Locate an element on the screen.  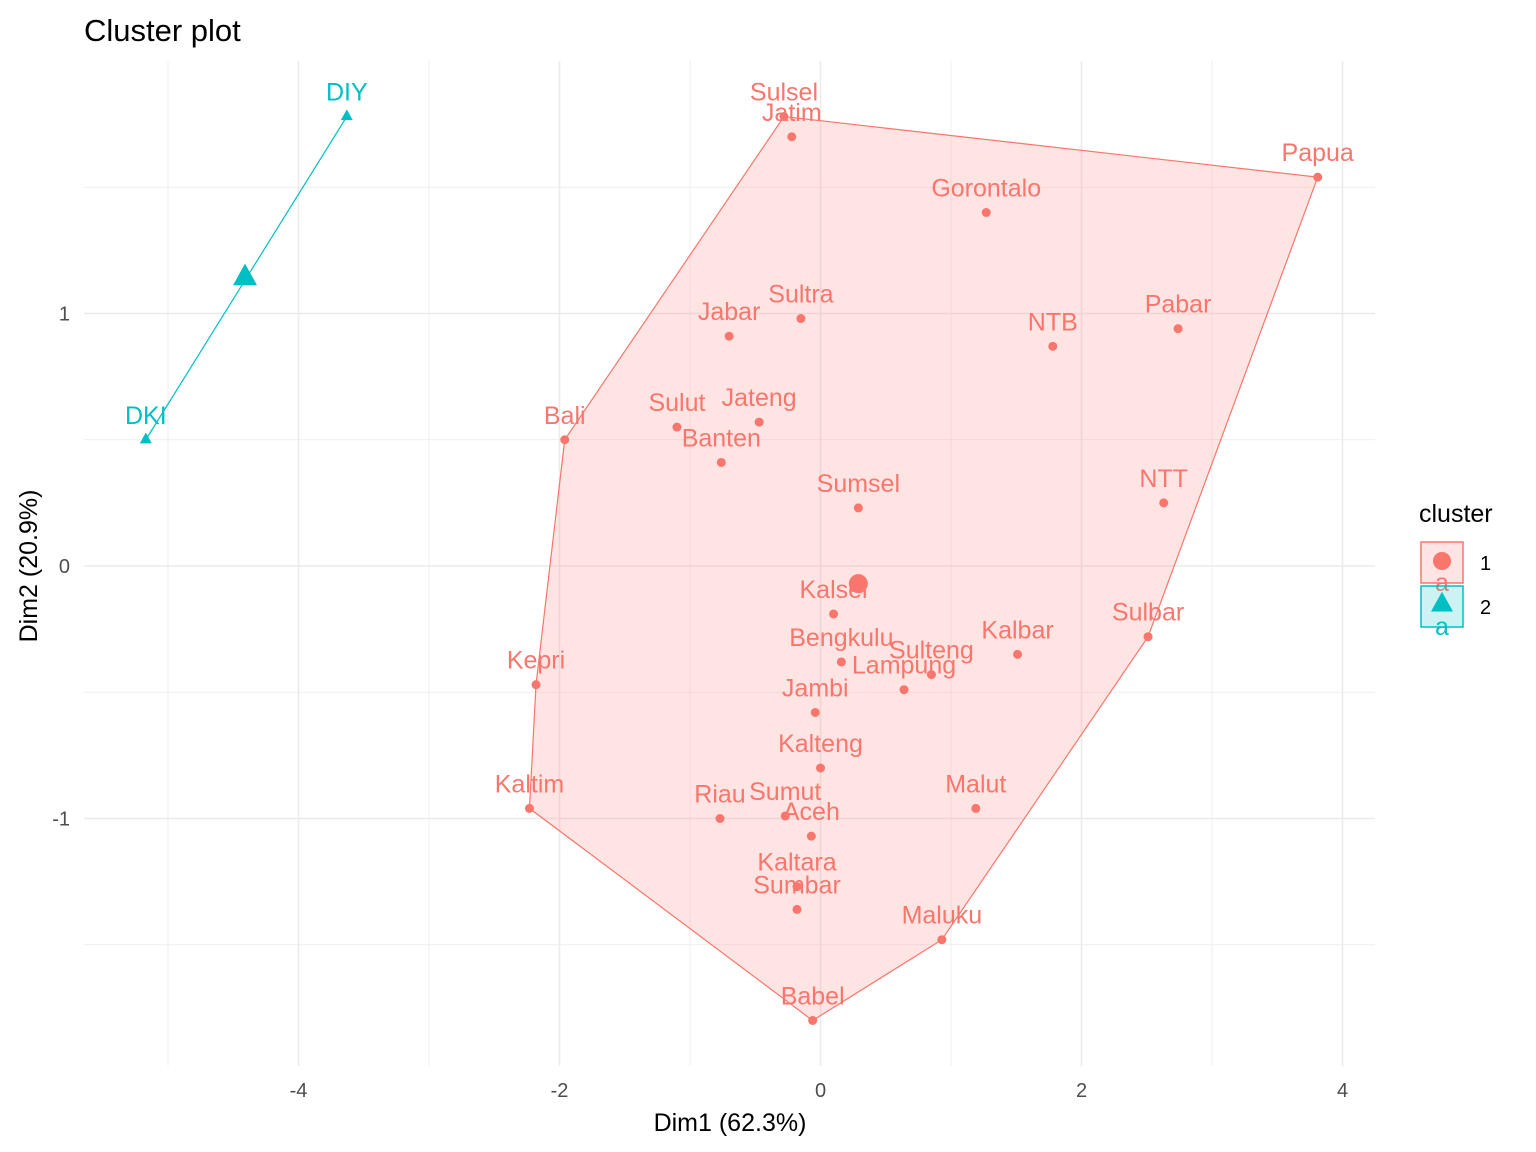
x-axis-title: Dim1 (62.3%) is located at coordinates (730, 1123).